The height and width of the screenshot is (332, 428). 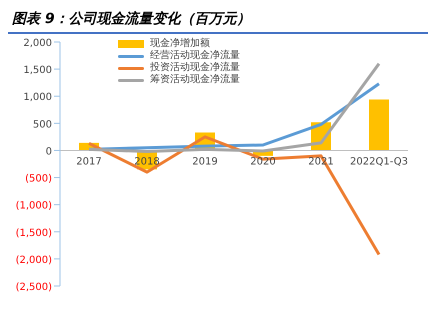 What do you see at coordinates (205, 162) in the screenshot?
I see `x-tick-label: 2019` at bounding box center [205, 162].